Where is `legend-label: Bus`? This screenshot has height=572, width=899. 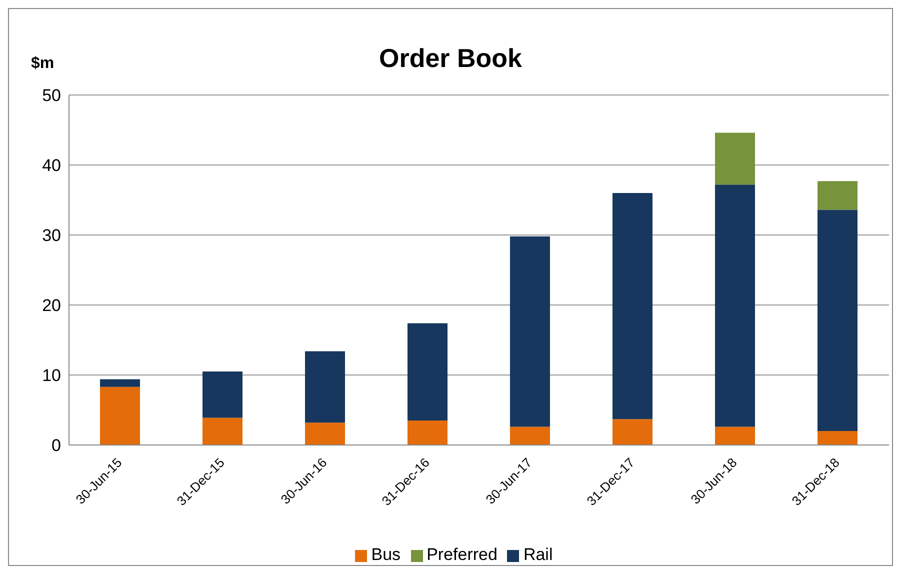
legend-label: Bus is located at coordinates (386, 554).